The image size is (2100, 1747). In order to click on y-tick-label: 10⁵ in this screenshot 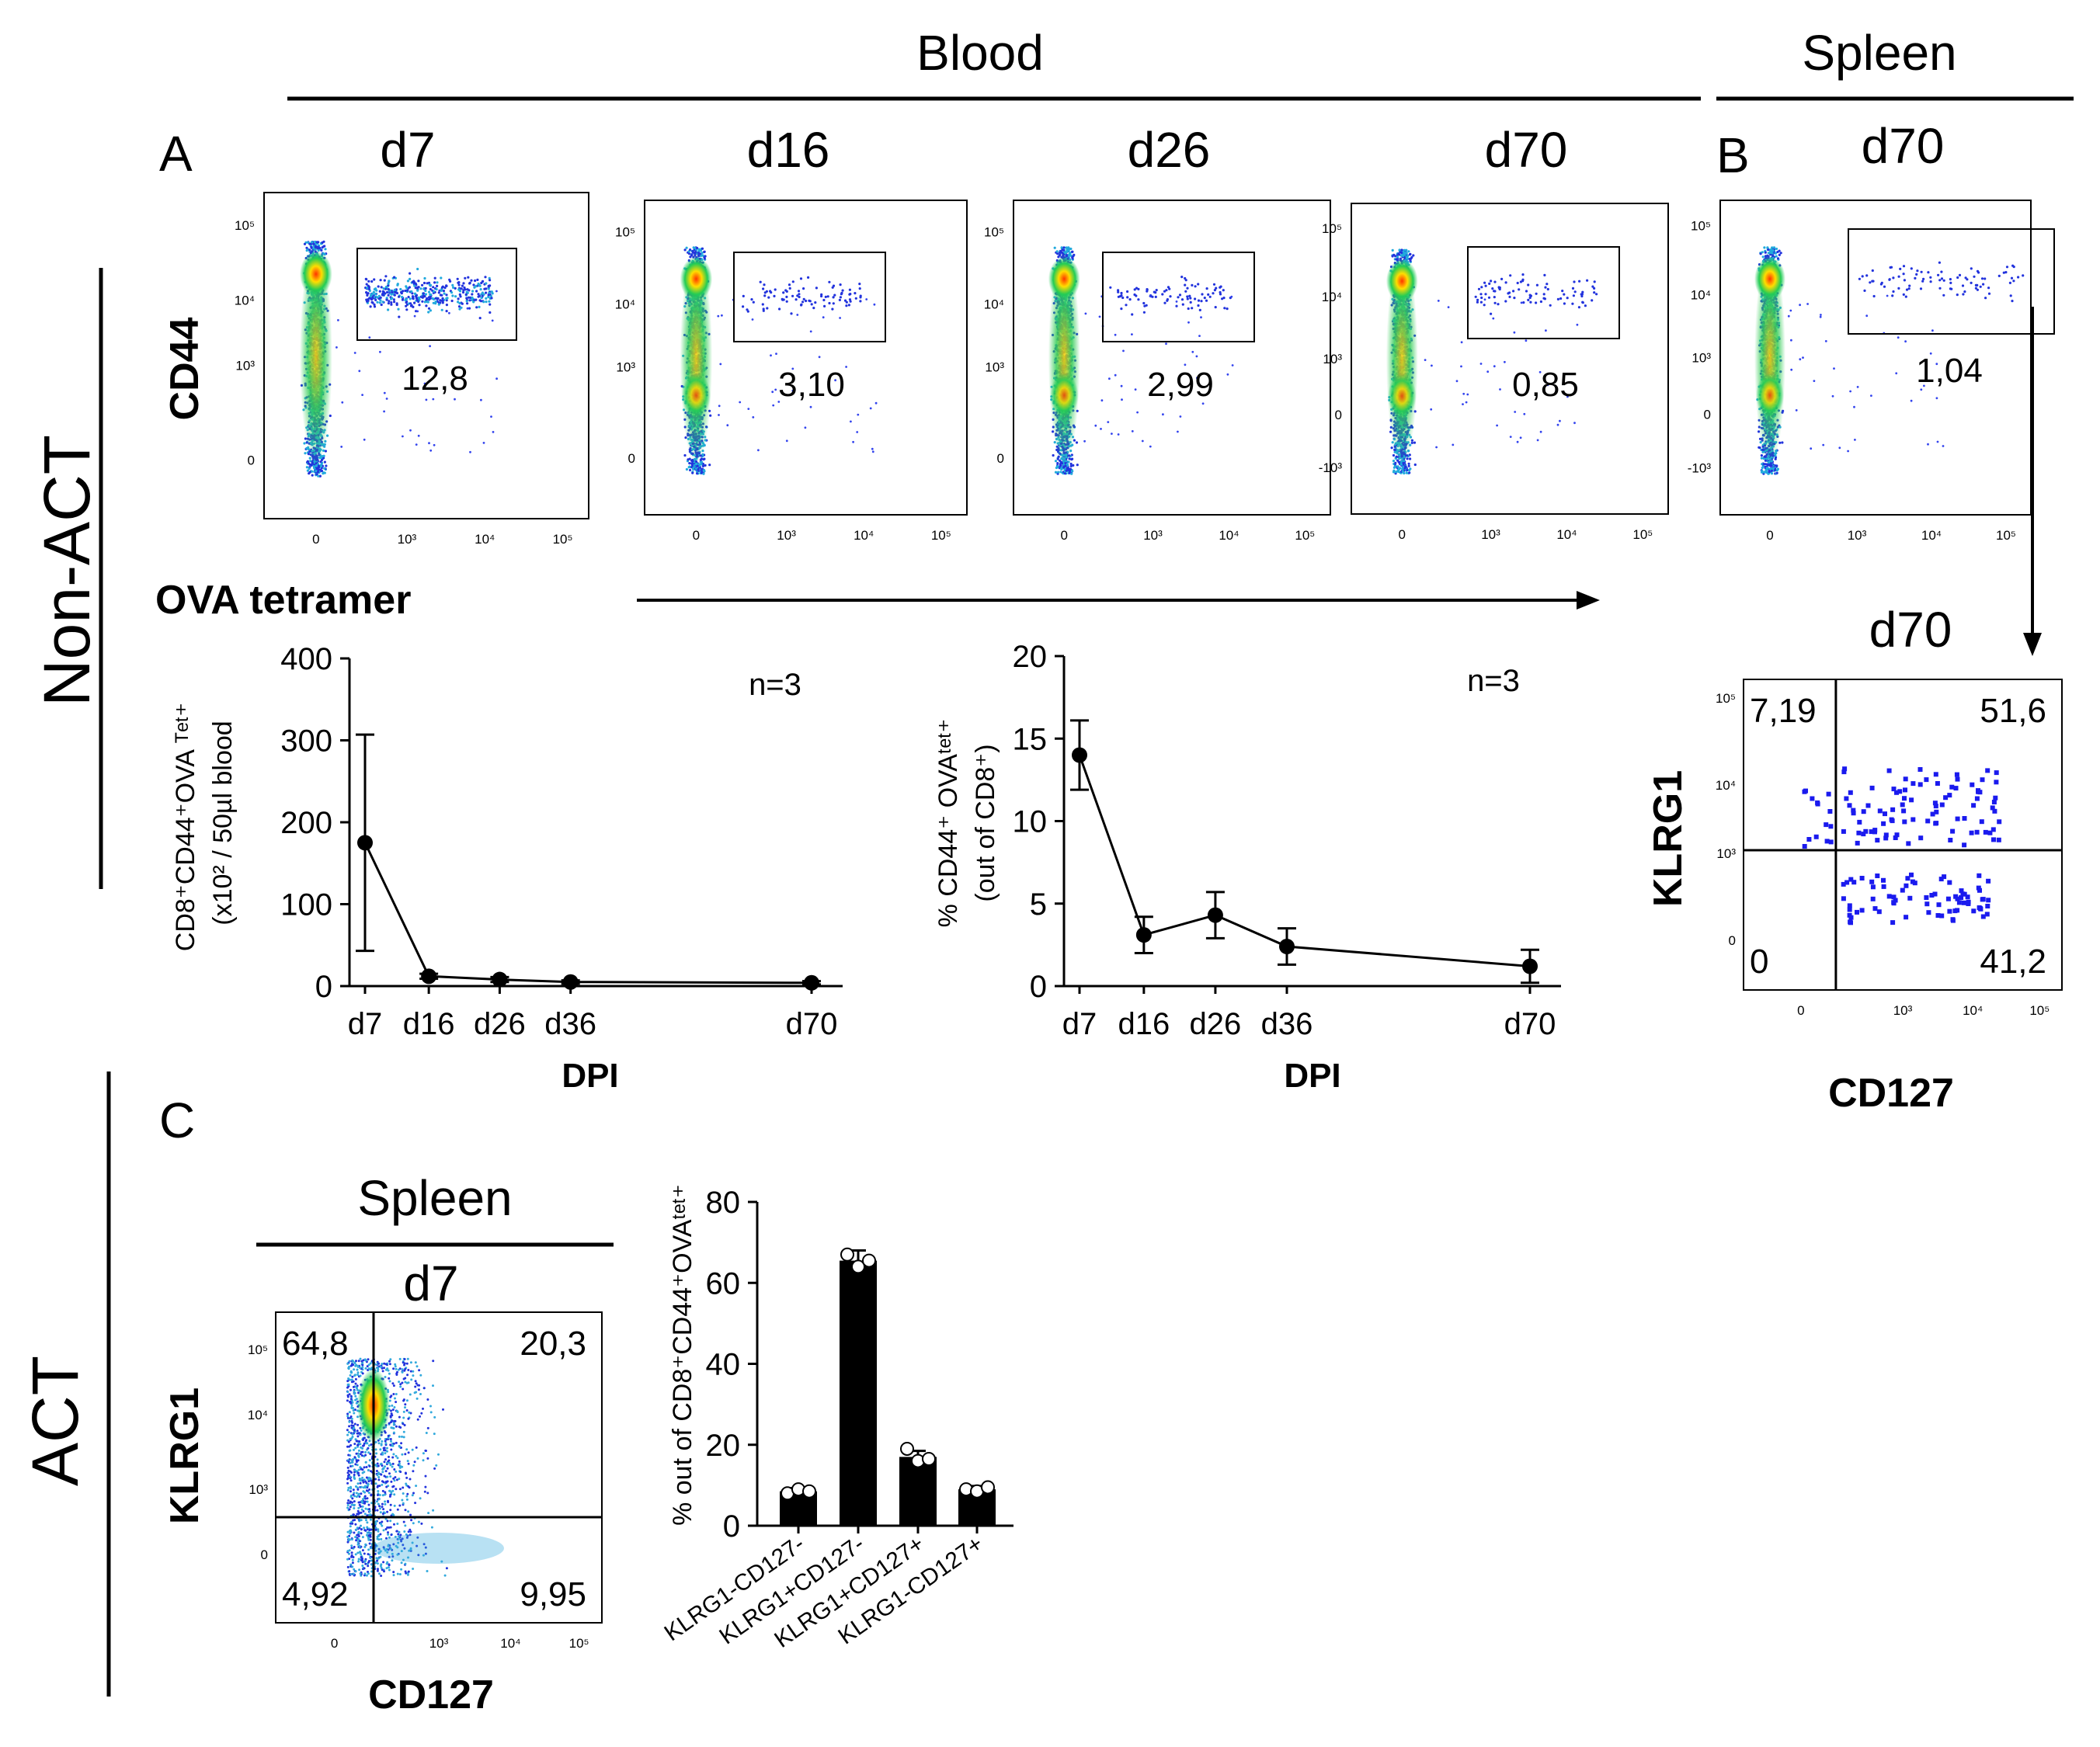, I will do `click(245, 225)`.